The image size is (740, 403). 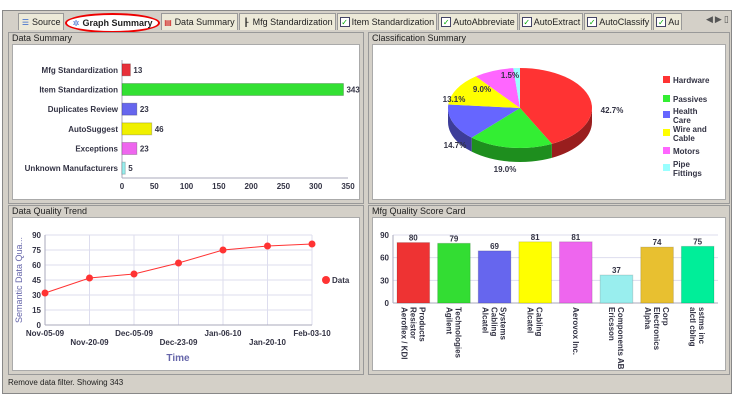 What do you see at coordinates (25, 22) in the screenshot?
I see `list-icon: ☰` at bounding box center [25, 22].